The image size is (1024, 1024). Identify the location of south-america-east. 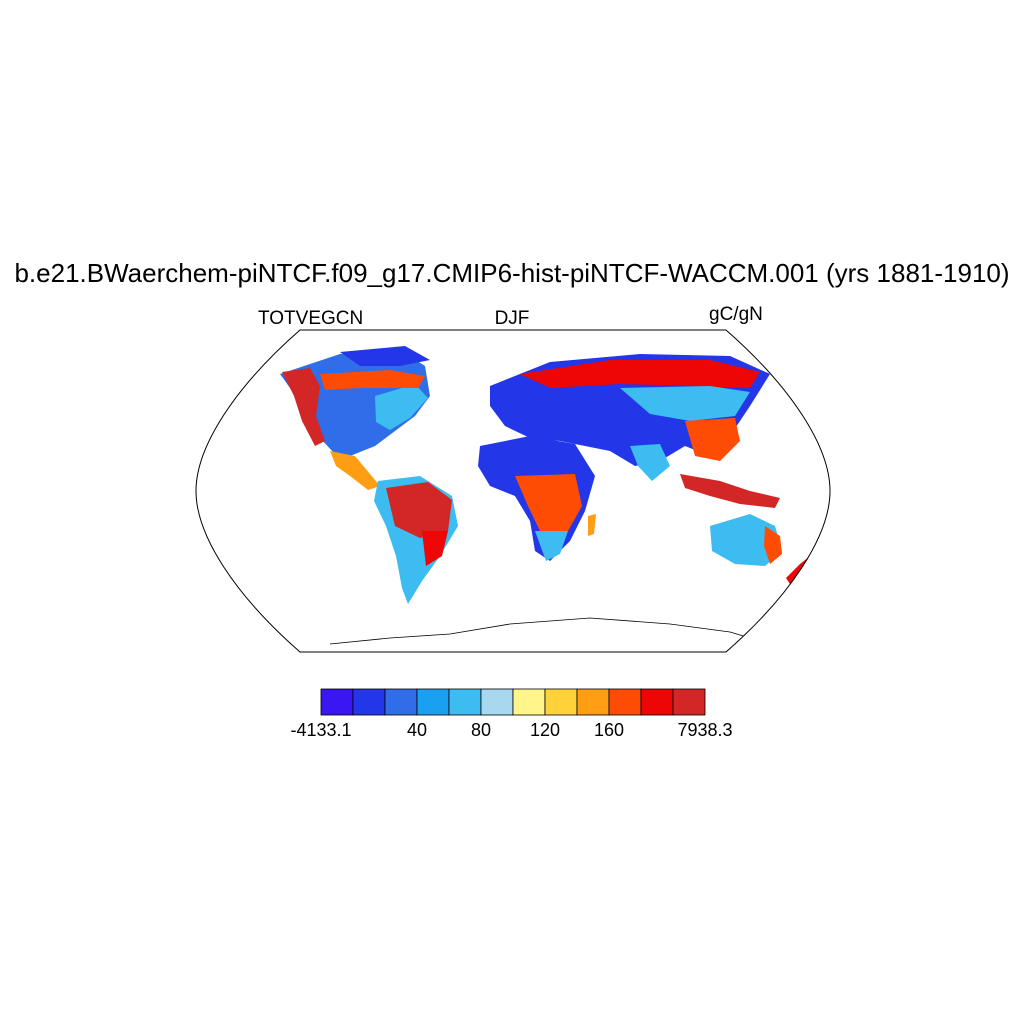
(435, 548).